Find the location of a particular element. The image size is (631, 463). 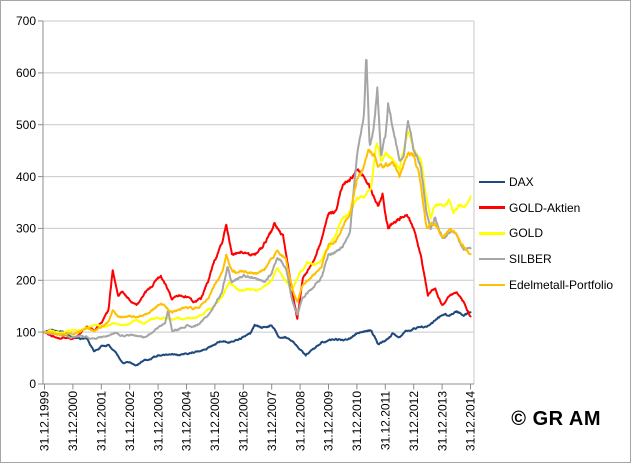

series-line-DAX is located at coordinates (257, 338).